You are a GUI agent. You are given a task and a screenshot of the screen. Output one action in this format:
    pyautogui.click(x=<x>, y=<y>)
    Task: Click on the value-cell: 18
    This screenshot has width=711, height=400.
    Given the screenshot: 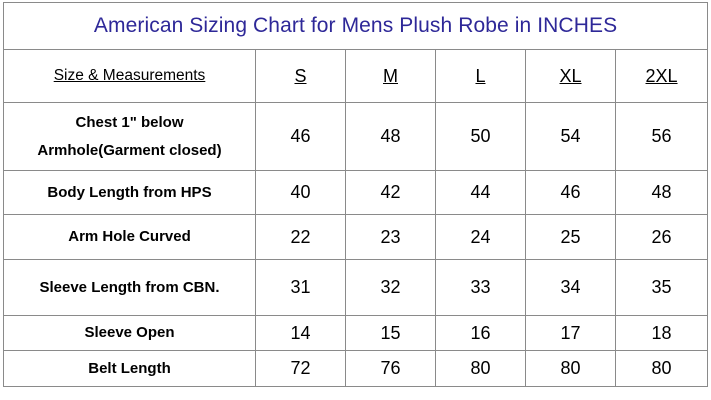 What is the action you would take?
    pyautogui.click(x=661, y=333)
    